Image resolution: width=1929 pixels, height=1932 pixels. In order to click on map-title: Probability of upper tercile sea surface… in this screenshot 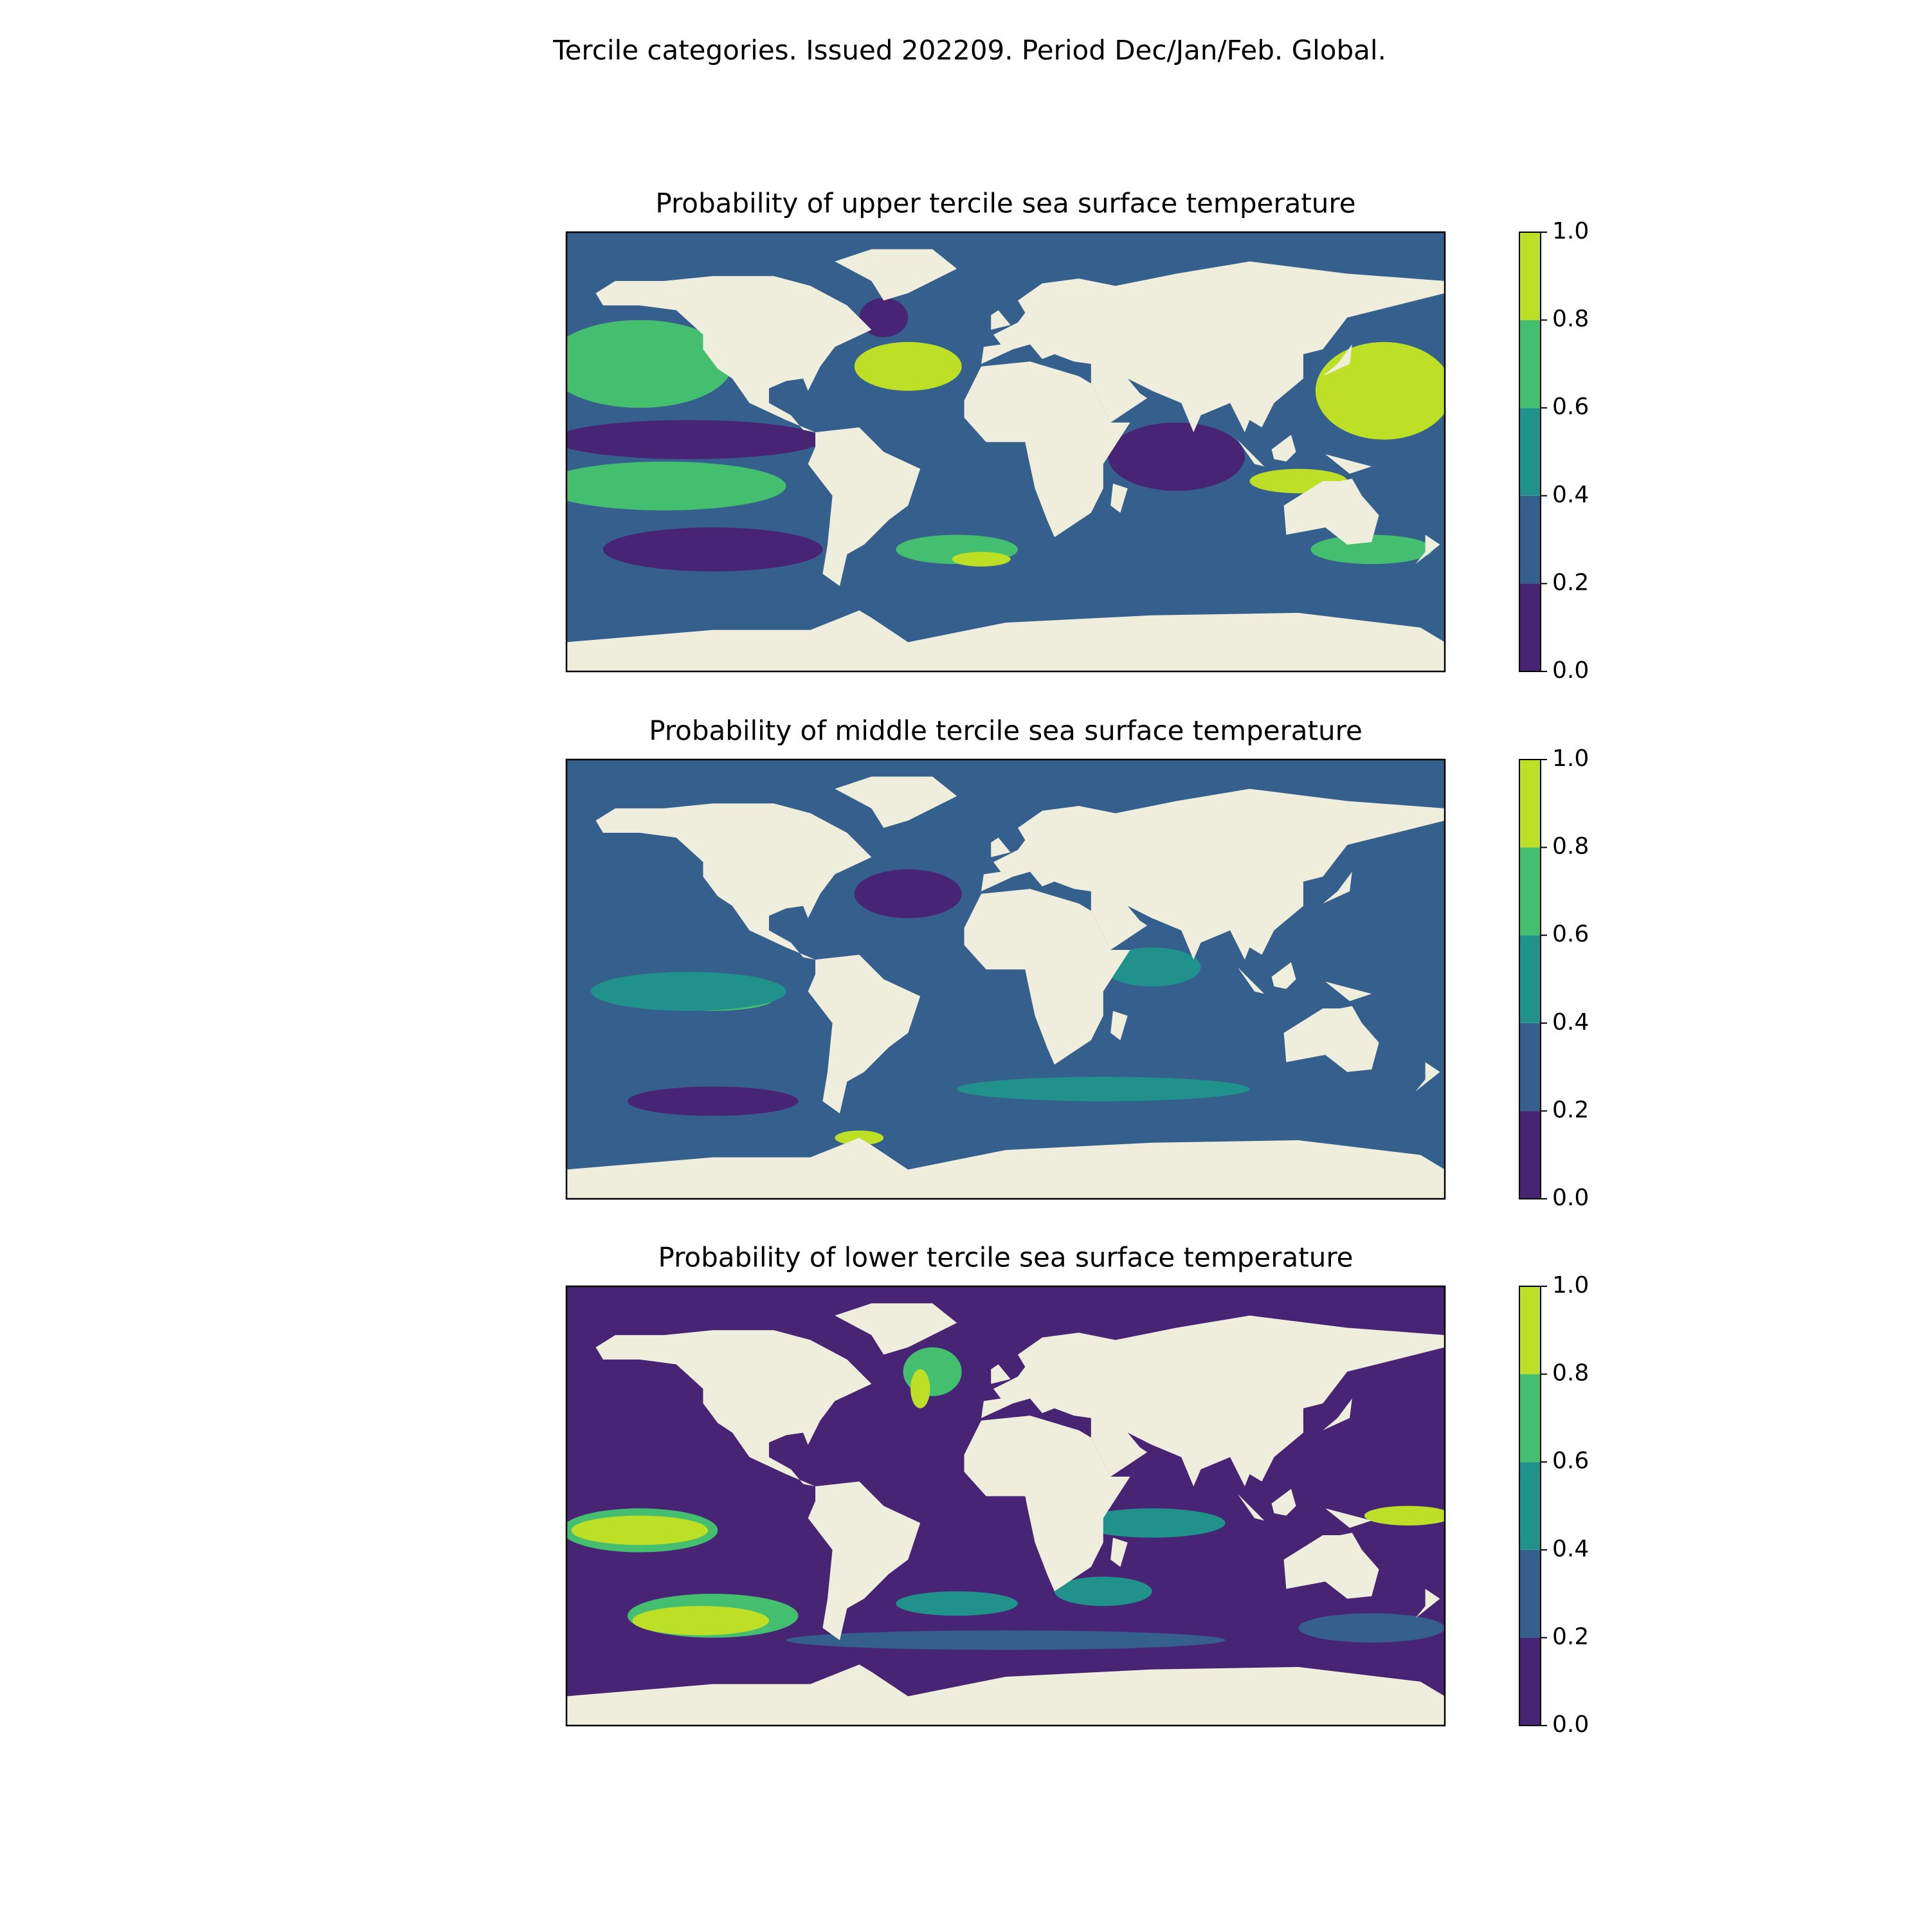, I will do `click(1005, 204)`.